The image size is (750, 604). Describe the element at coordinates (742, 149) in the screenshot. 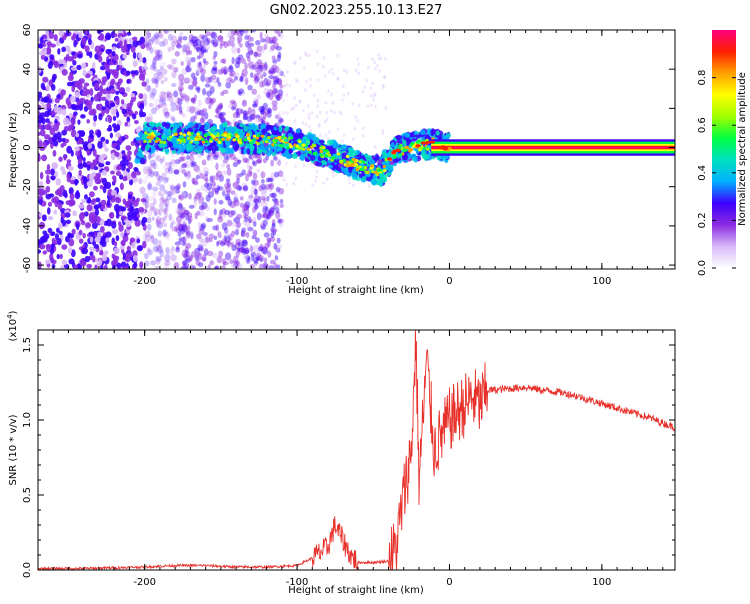

I see `colorbar-label: Normalized spectral amplitude` at that location.